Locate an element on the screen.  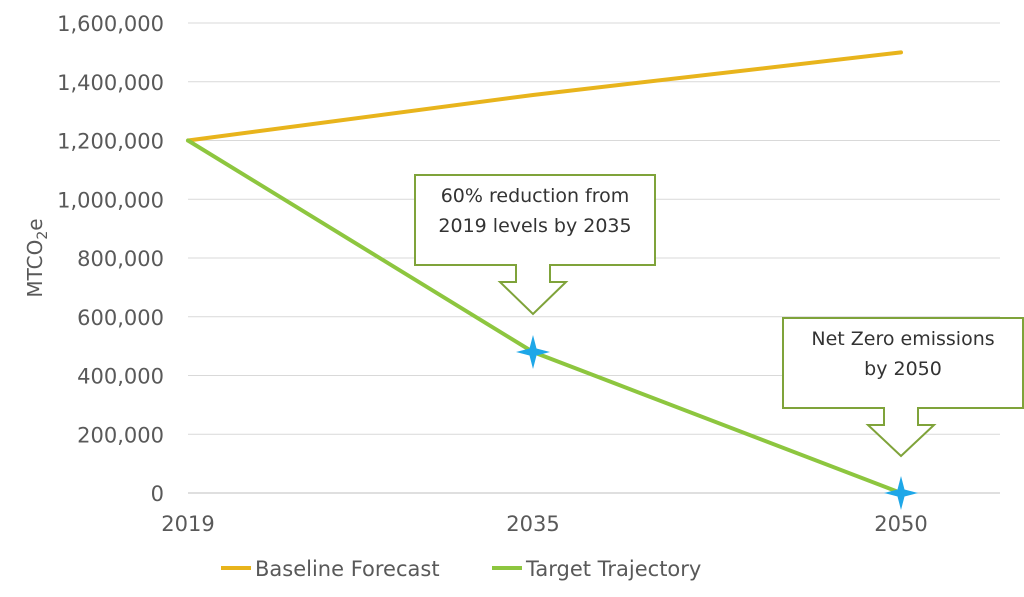
legend-label: Target Trajectory is located at coordinates (613, 569).